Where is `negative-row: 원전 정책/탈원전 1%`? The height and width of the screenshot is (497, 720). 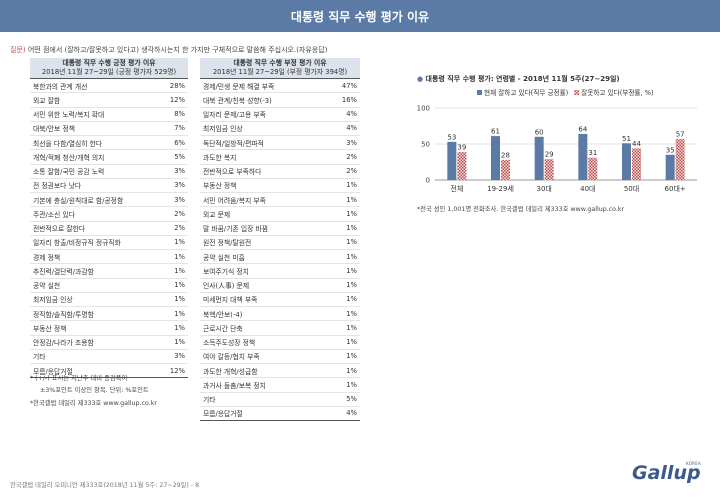 negative-row: 원전 정책/탈원전 1% is located at coordinates (280, 243).